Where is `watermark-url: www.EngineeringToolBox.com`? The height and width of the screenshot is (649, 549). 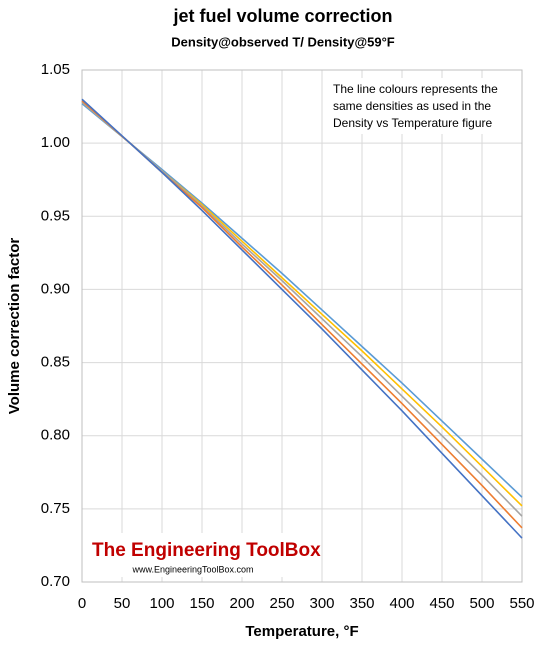
watermark-url: www.EngineeringToolBox.com is located at coordinates (192, 569).